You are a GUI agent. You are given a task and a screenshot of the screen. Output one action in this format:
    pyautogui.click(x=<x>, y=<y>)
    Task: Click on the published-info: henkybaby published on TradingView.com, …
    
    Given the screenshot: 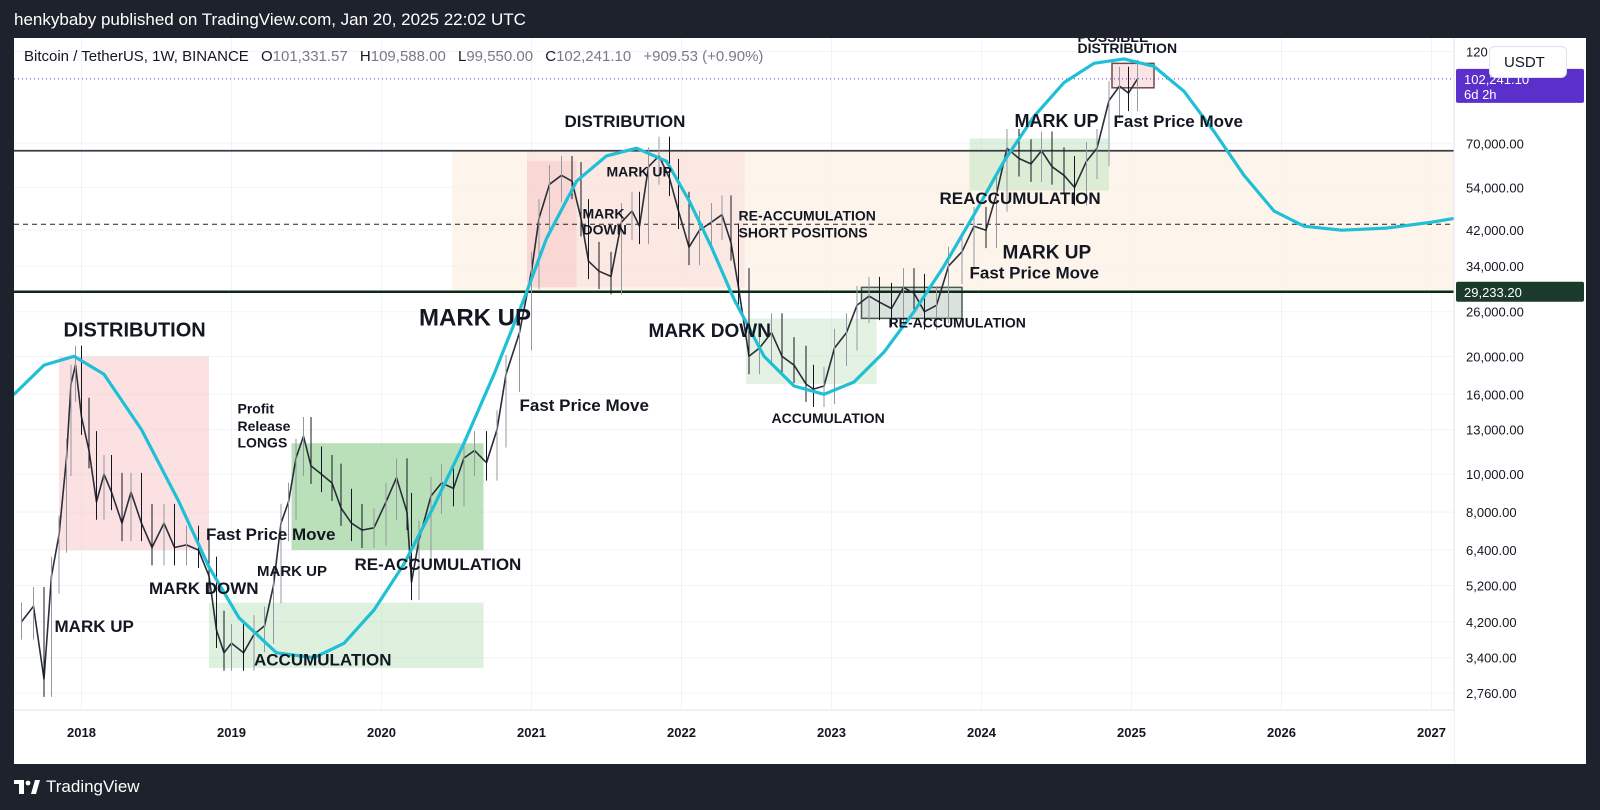 What is the action you would take?
    pyautogui.click(x=270, y=19)
    